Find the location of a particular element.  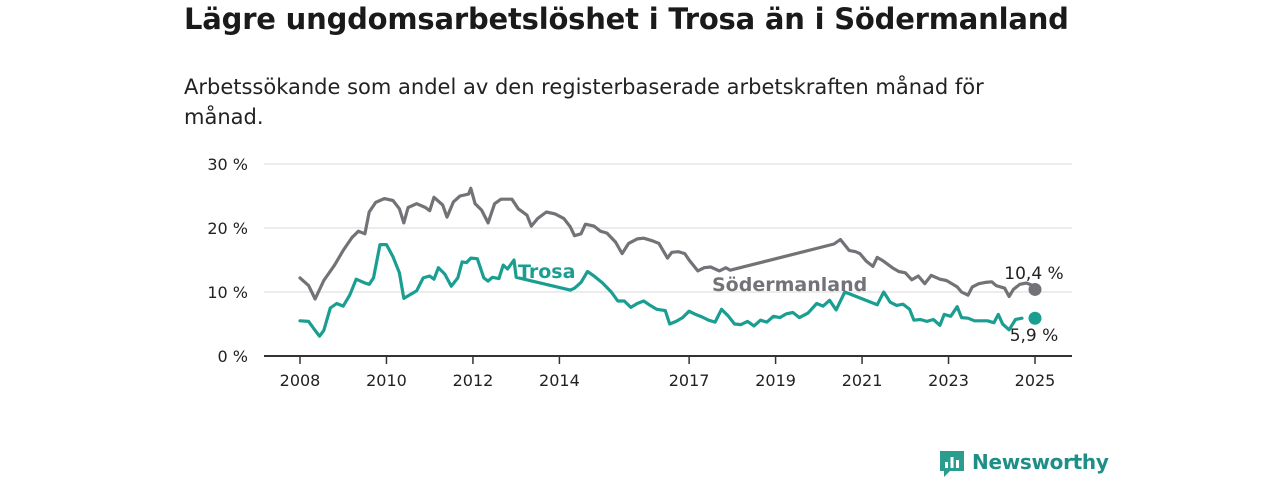

end-label-trosa: 5,9 % is located at coordinates (1034, 336).